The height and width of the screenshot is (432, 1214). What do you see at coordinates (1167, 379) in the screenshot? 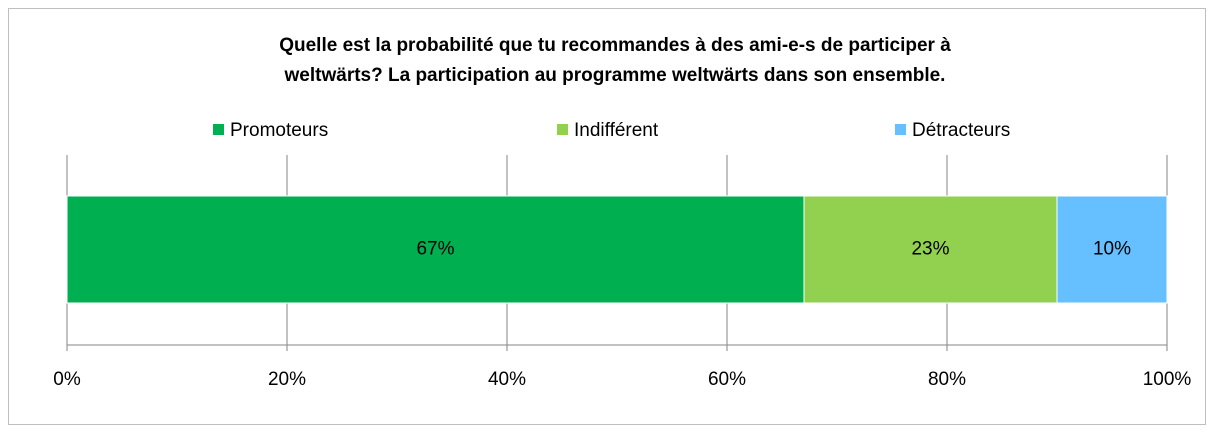
I see `x-tick-label: 100%` at bounding box center [1167, 379].